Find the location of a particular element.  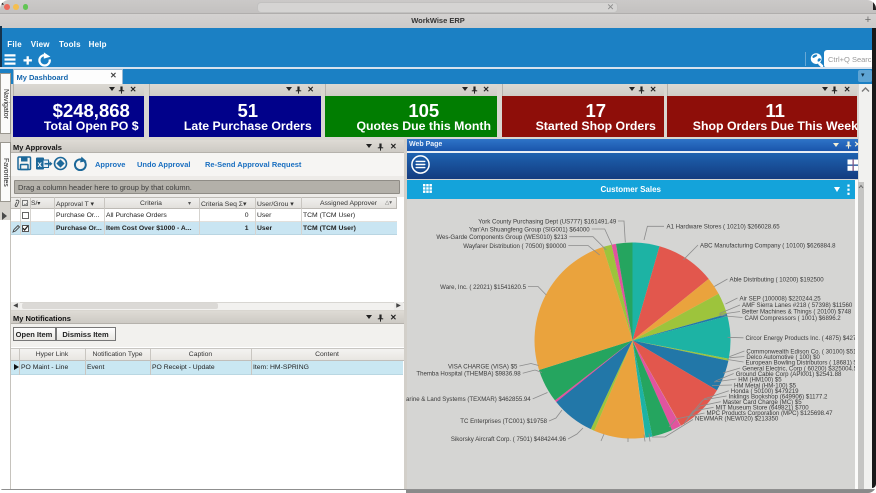

svg-text: VISA CHARGE (VISA) $5 is located at coordinates (483, 366).